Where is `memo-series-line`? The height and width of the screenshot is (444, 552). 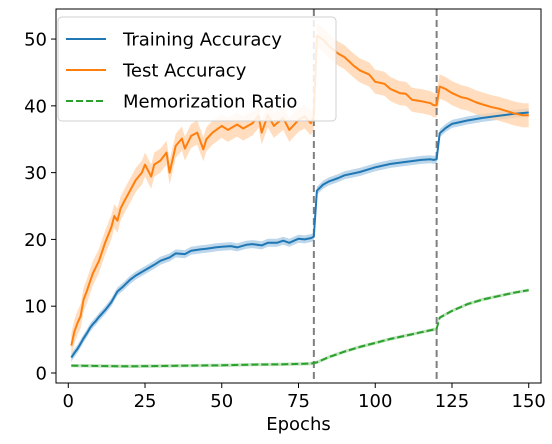 memo-series-line is located at coordinates (300, 328).